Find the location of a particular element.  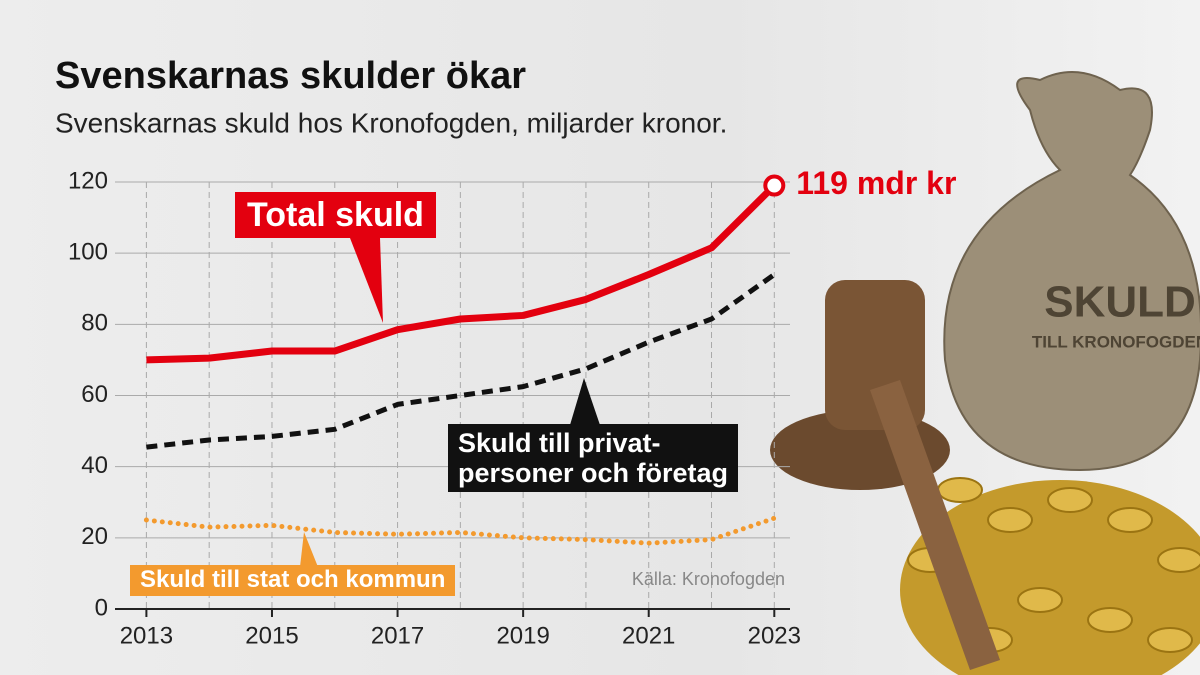

y-tick-label: 0 is located at coordinates (101, 607).